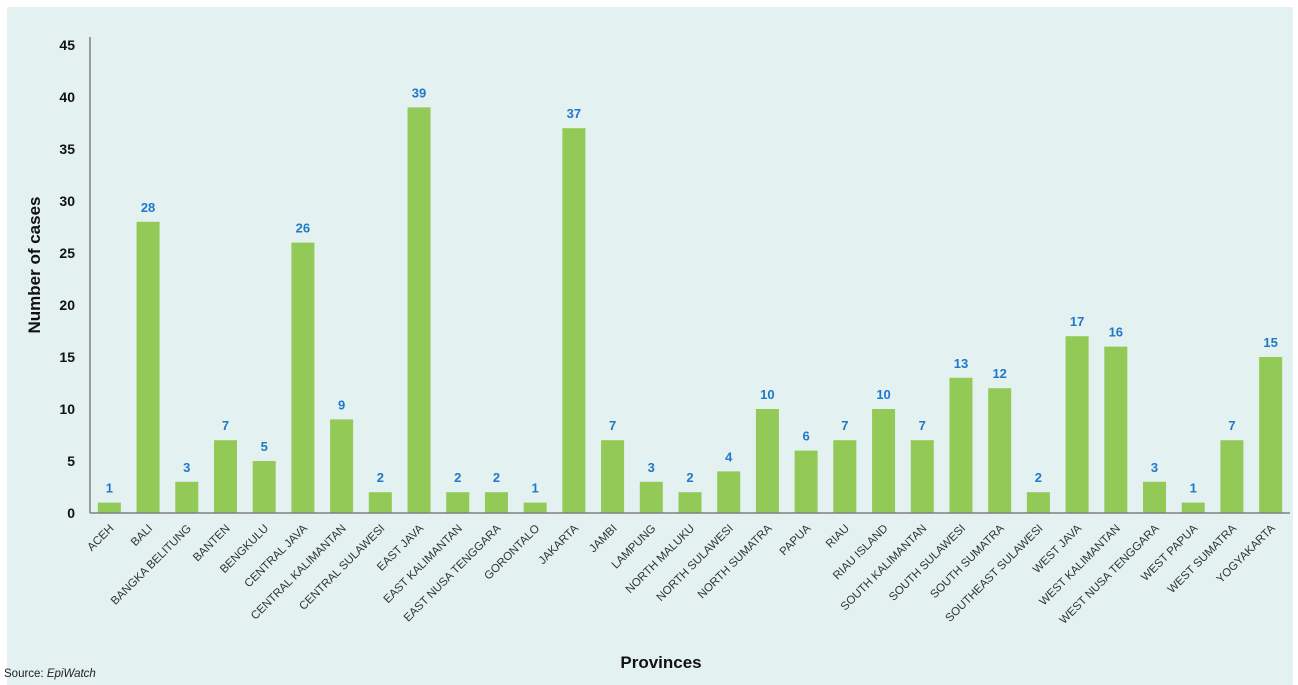 Image resolution: width=1298 pixels, height=685 pixels. I want to click on bar-north-sumatra, so click(767, 461).